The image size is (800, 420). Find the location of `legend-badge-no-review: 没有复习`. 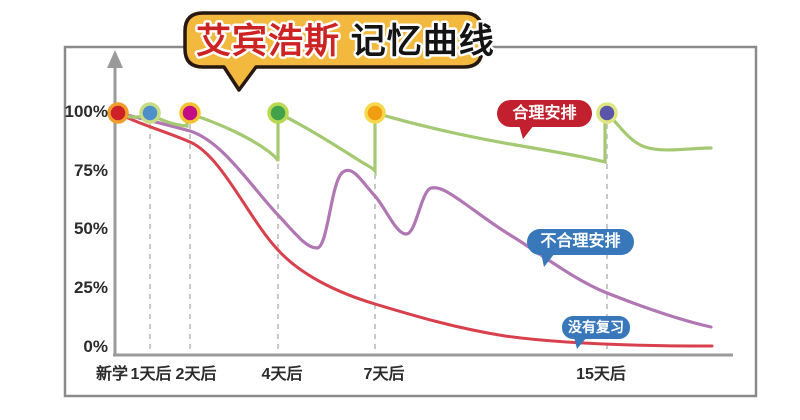

legend-badge-no-review: 没有复习 is located at coordinates (596, 332).